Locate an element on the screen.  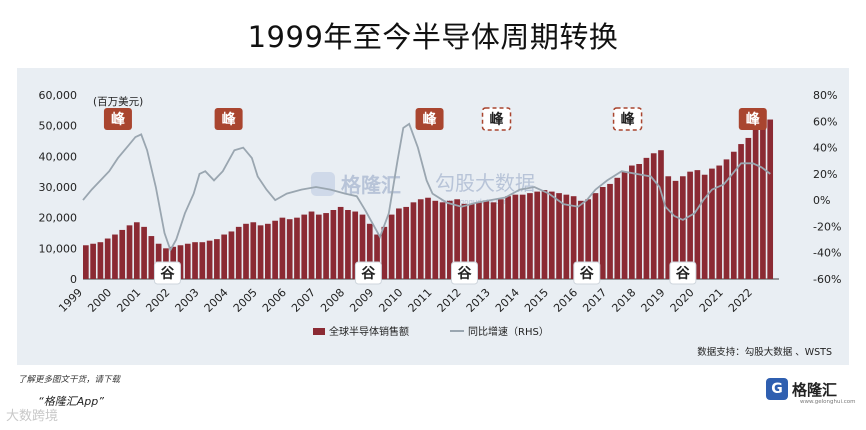
x-tick-label: 2001 is located at coordinates (128, 300).